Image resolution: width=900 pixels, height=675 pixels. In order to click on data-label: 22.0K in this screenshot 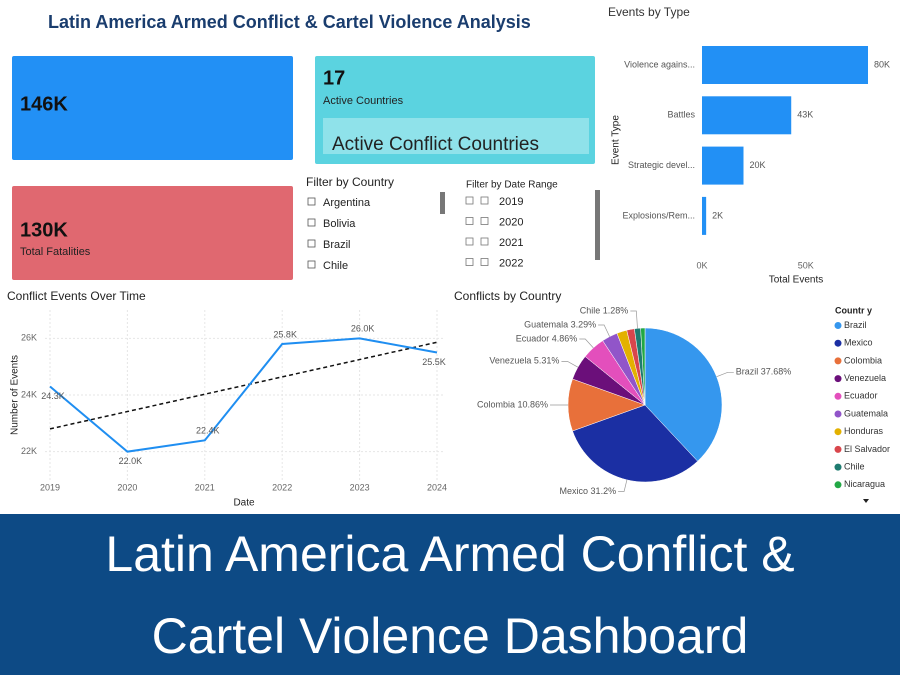, I will do `click(131, 461)`.